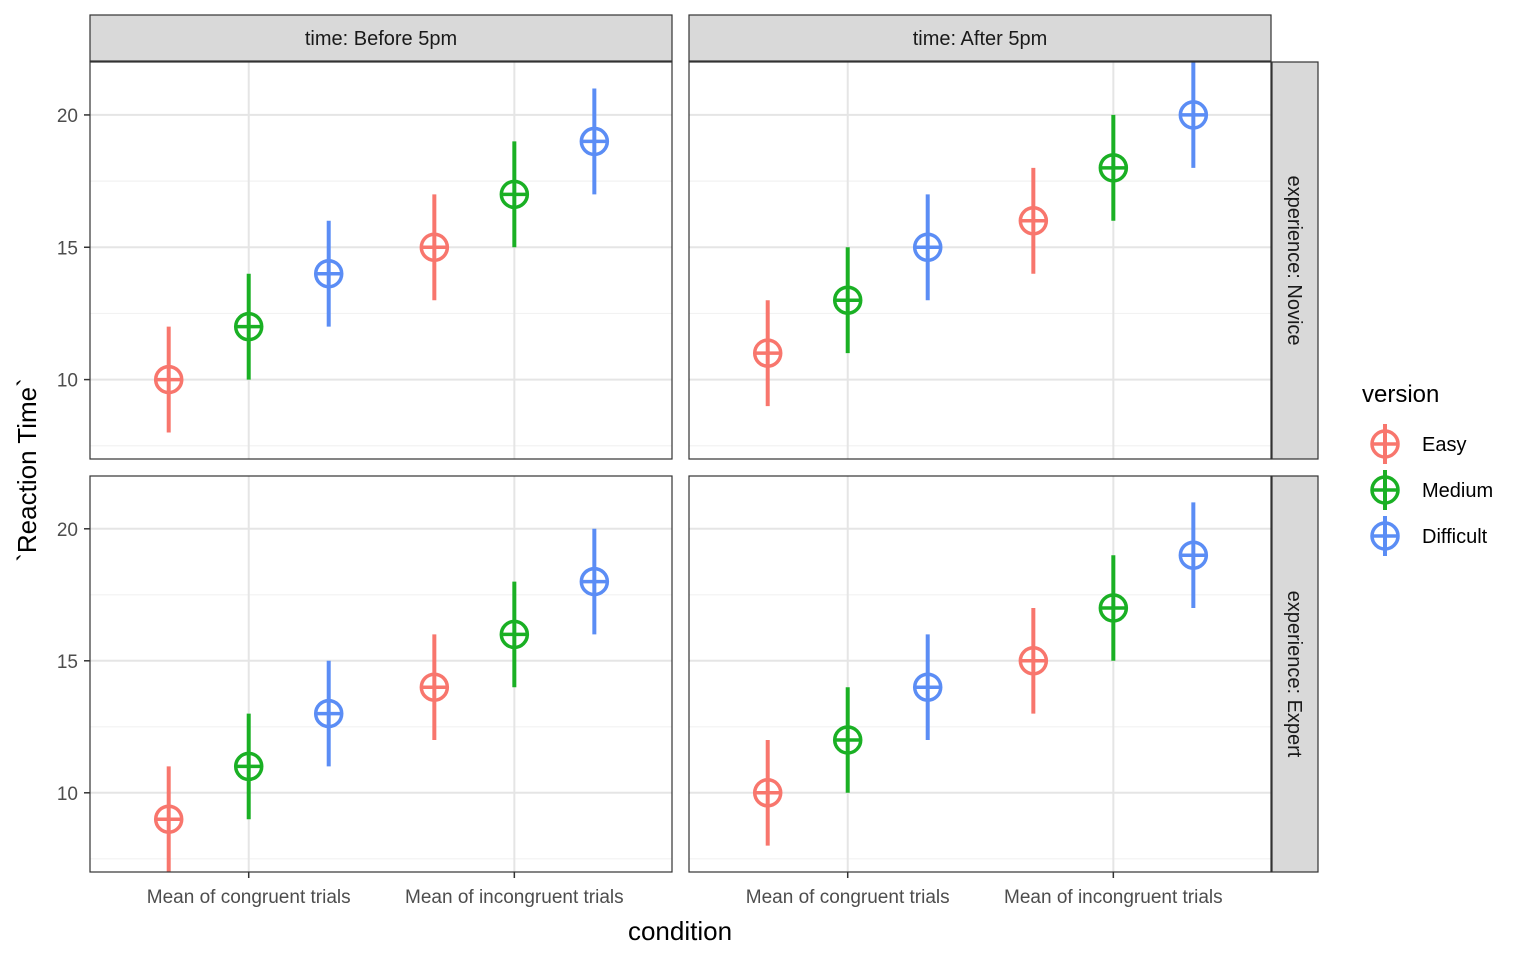 The width and height of the screenshot is (1536, 960). What do you see at coordinates (27, 470) in the screenshot?
I see `y-axis-title: `Reaction Time`` at bounding box center [27, 470].